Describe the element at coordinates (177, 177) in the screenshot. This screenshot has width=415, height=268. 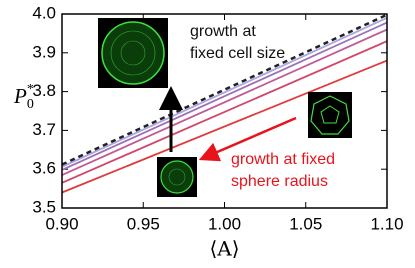
I see `sphere-small-image` at that location.